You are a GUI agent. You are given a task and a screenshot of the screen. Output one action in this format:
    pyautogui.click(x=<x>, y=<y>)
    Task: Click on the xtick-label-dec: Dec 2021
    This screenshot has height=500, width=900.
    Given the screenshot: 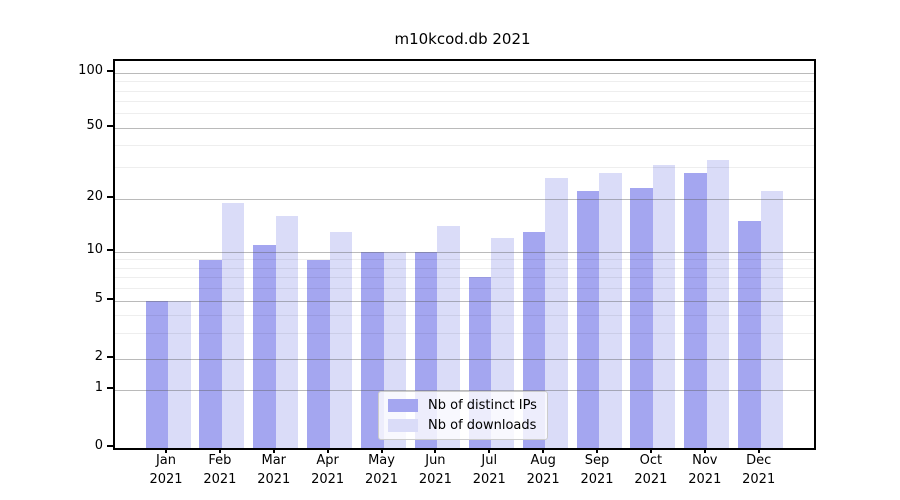 What is the action you would take?
    pyautogui.click(x=759, y=470)
    